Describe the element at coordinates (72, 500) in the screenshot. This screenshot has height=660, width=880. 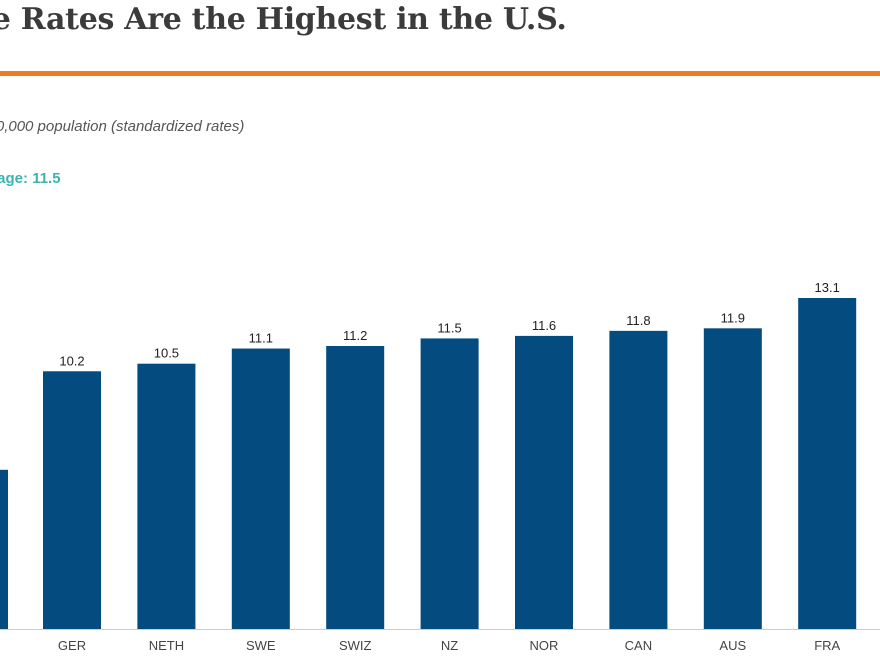
I see `bar-ger` at that location.